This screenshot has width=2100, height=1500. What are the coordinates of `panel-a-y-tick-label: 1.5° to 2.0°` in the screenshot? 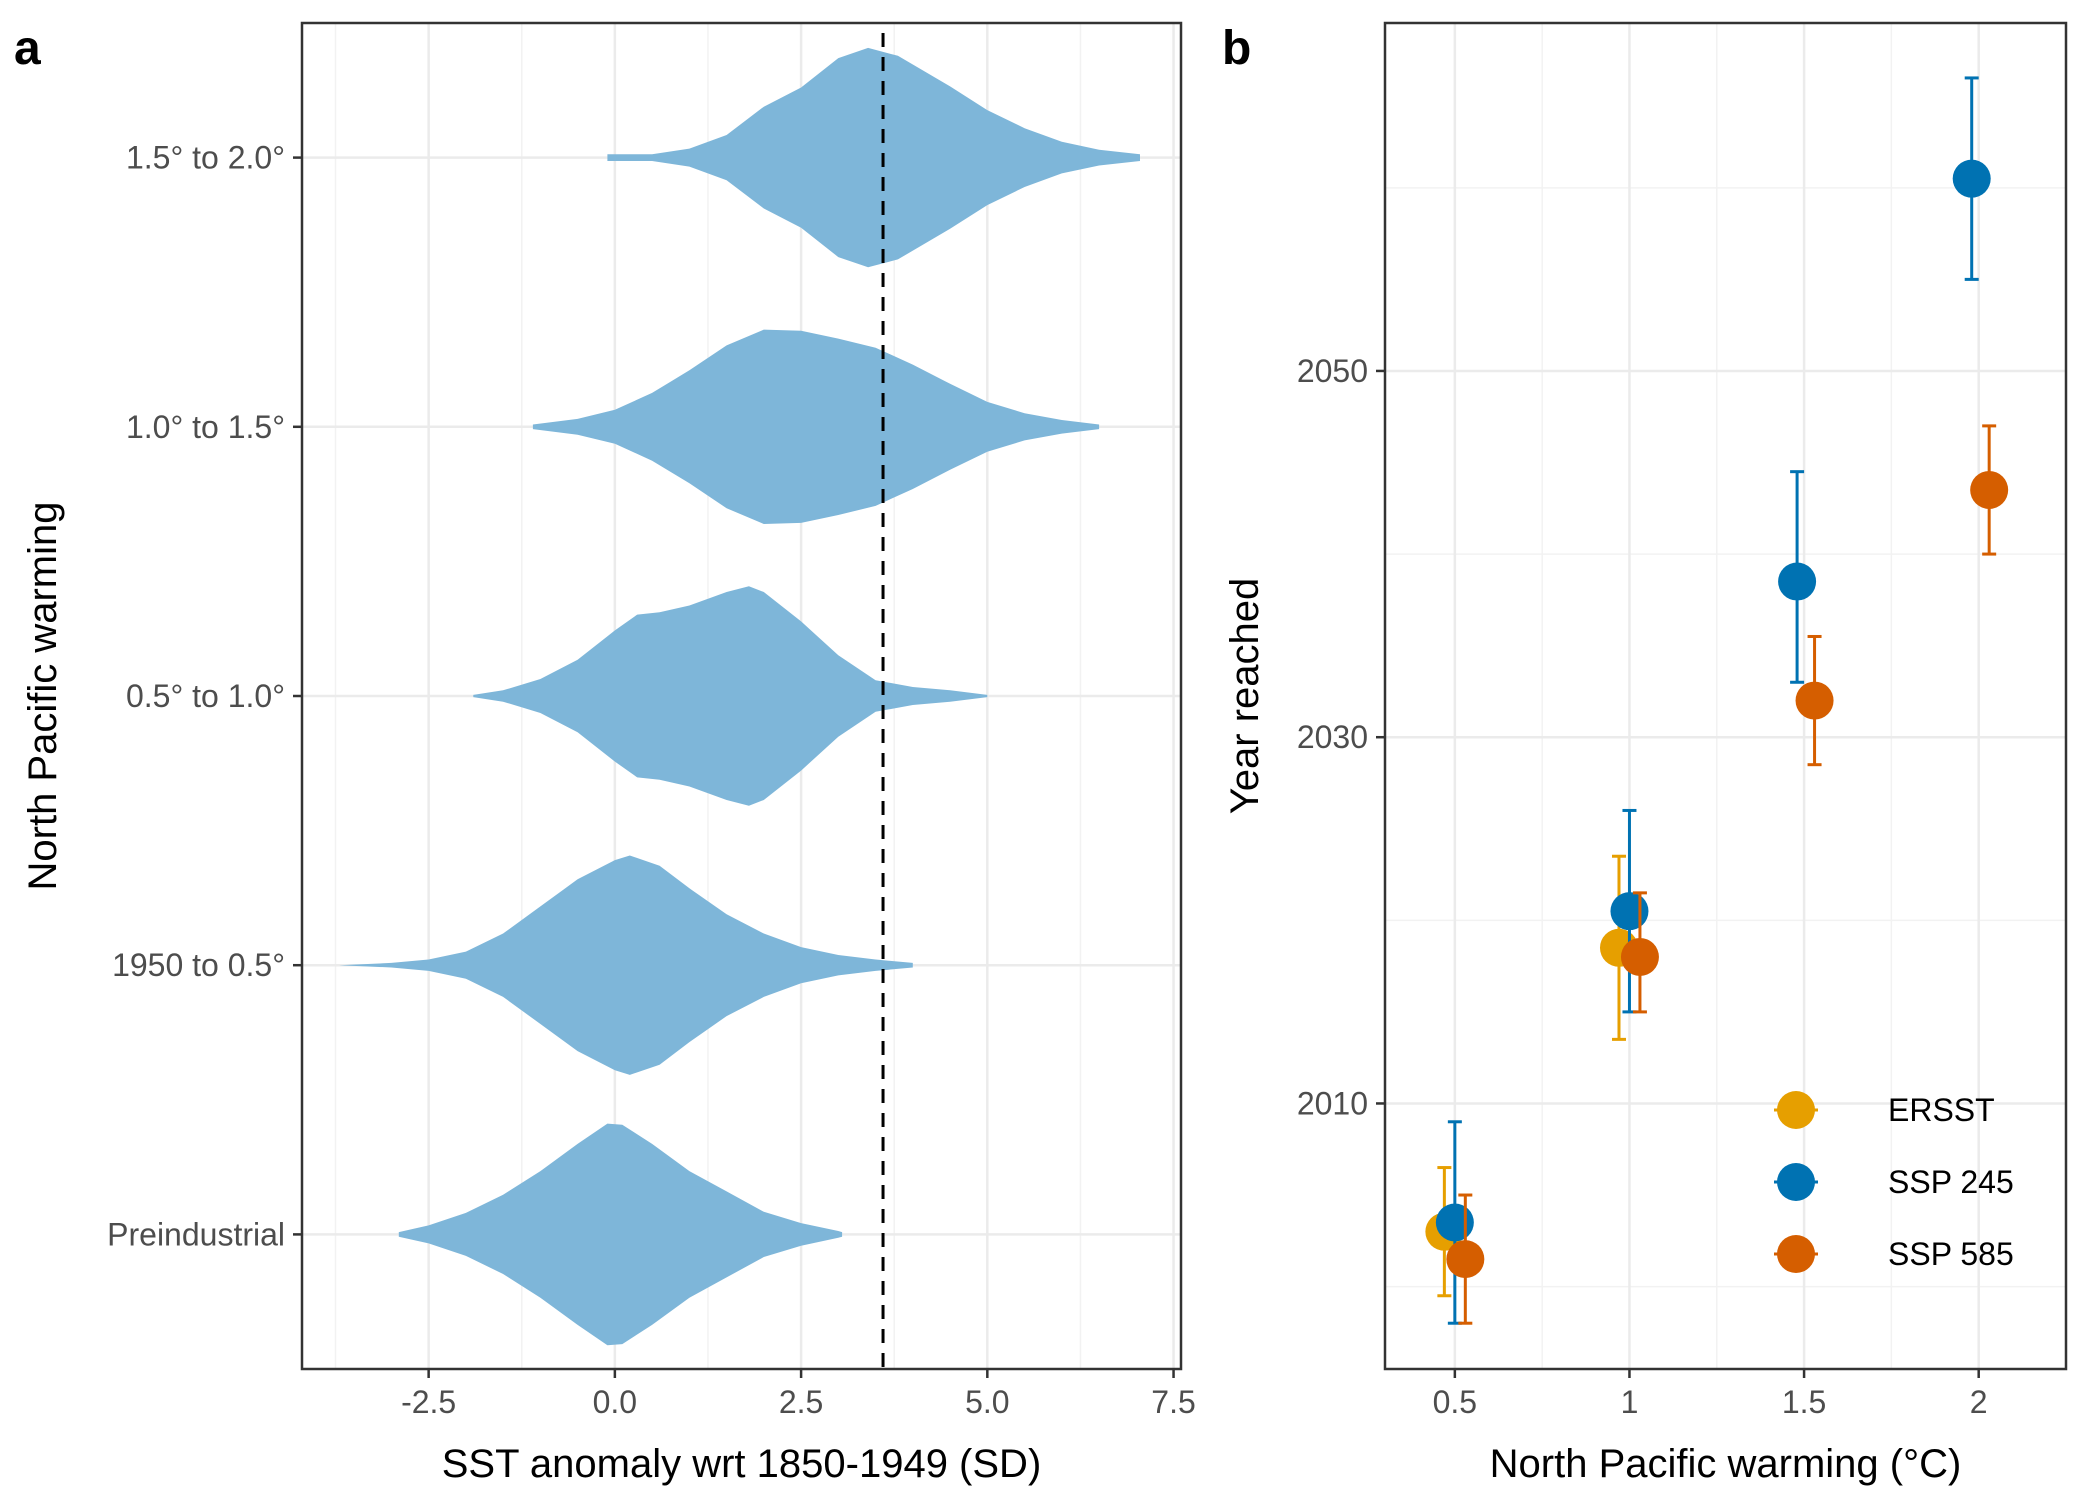 It's located at (205, 158).